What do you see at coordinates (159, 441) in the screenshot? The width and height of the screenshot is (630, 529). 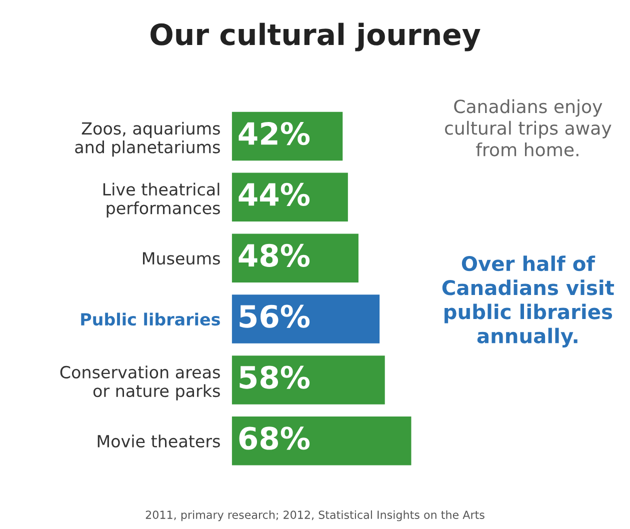 I see `y-tick-label: Movie theaters` at bounding box center [159, 441].